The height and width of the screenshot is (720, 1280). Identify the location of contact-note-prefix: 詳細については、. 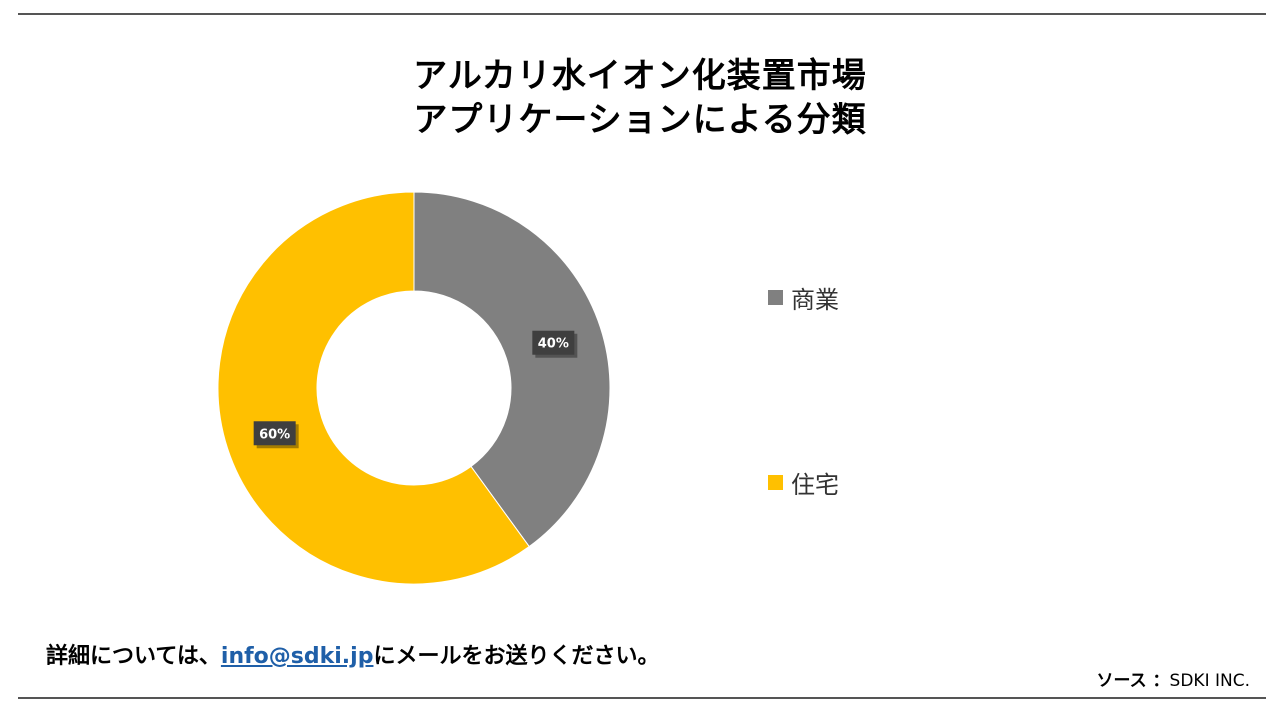
(133, 656).